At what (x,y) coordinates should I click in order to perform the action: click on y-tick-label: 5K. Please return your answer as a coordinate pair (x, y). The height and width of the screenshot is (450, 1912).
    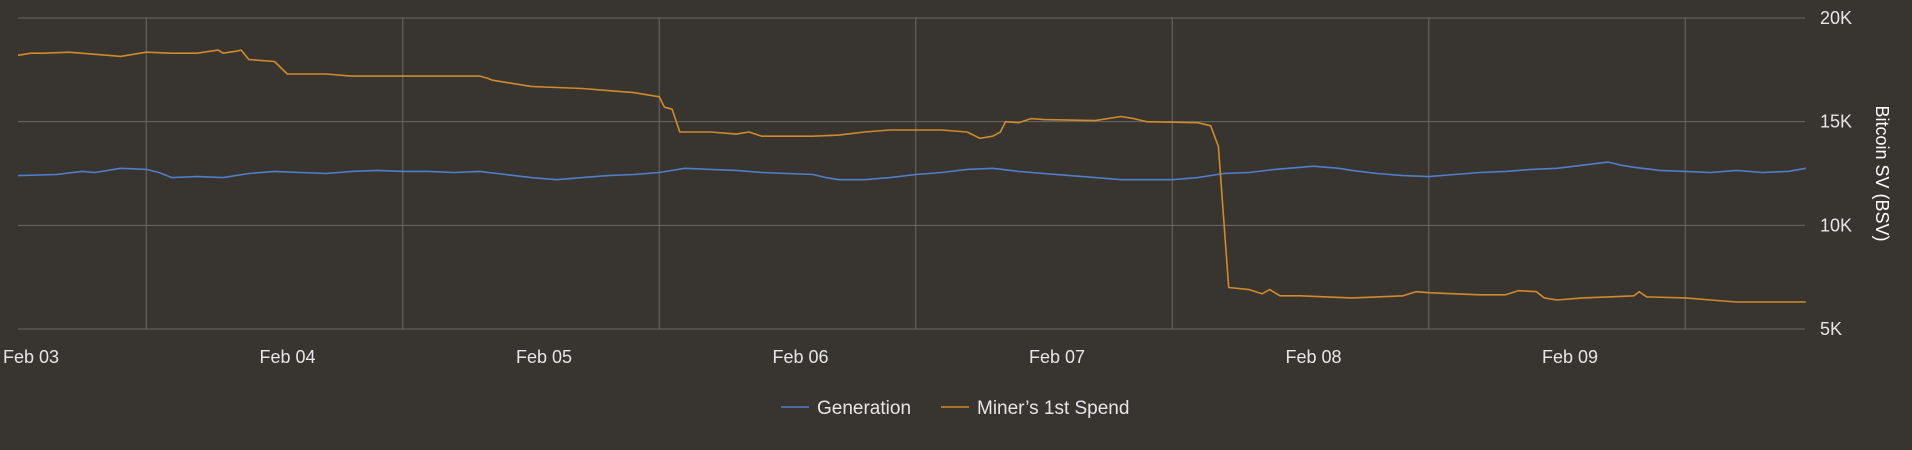
    Looking at the image, I should click on (1831, 329).